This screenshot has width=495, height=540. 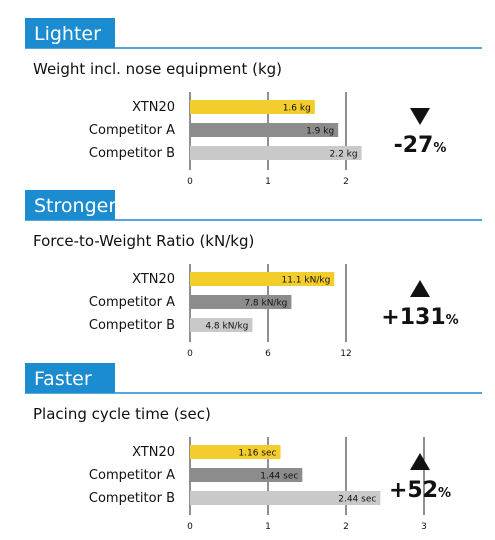 I want to click on change-number: +131, so click(x=413, y=317).